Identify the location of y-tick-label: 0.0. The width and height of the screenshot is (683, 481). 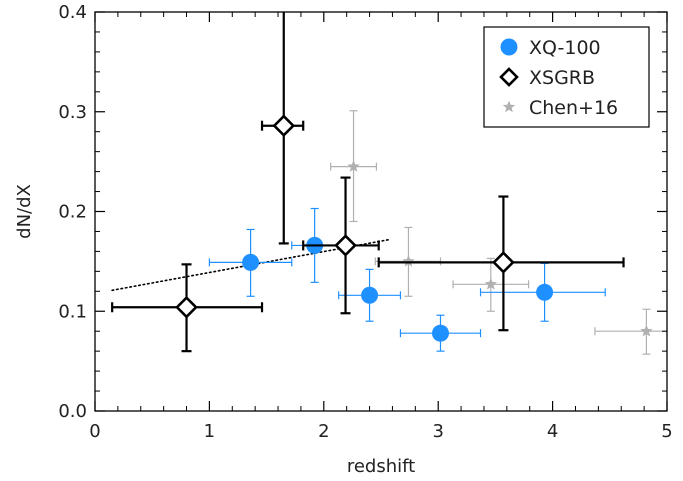
(72, 411).